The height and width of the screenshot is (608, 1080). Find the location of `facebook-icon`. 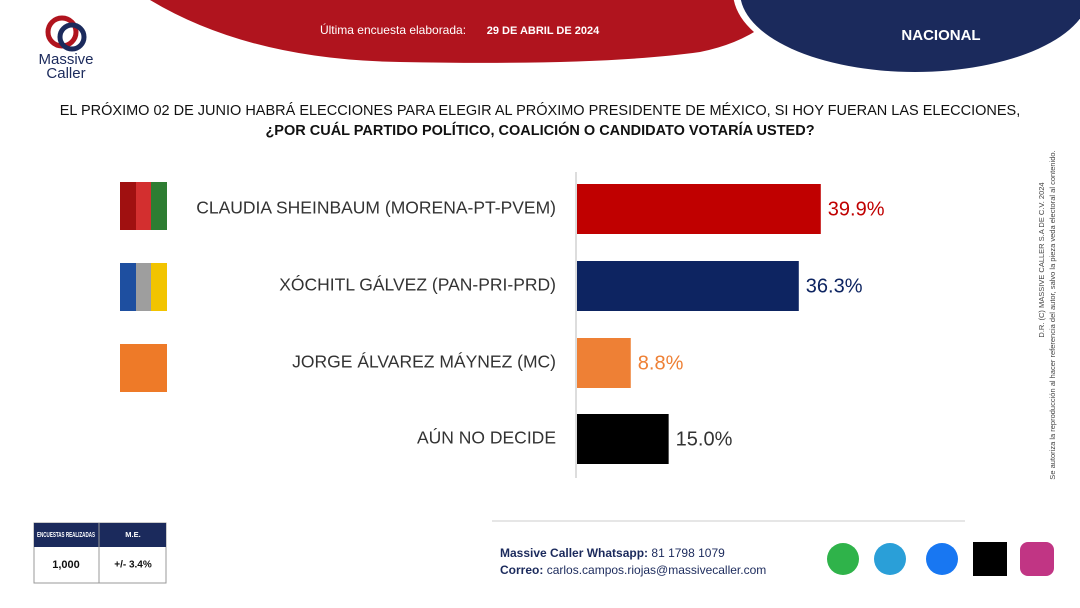

facebook-icon is located at coordinates (942, 559).